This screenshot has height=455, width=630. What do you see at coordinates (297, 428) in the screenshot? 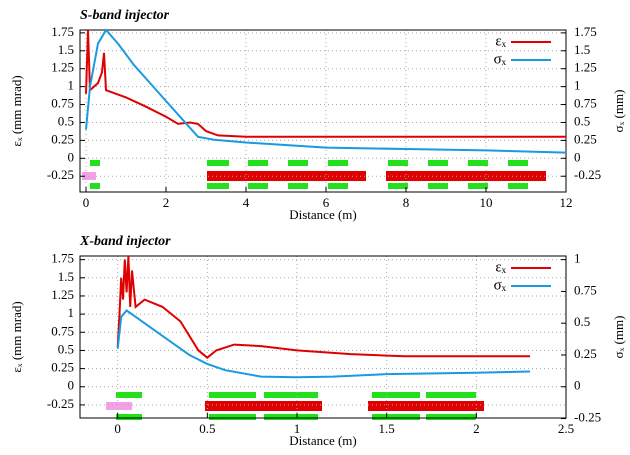
I see `x-tick-label: 1` at bounding box center [297, 428].